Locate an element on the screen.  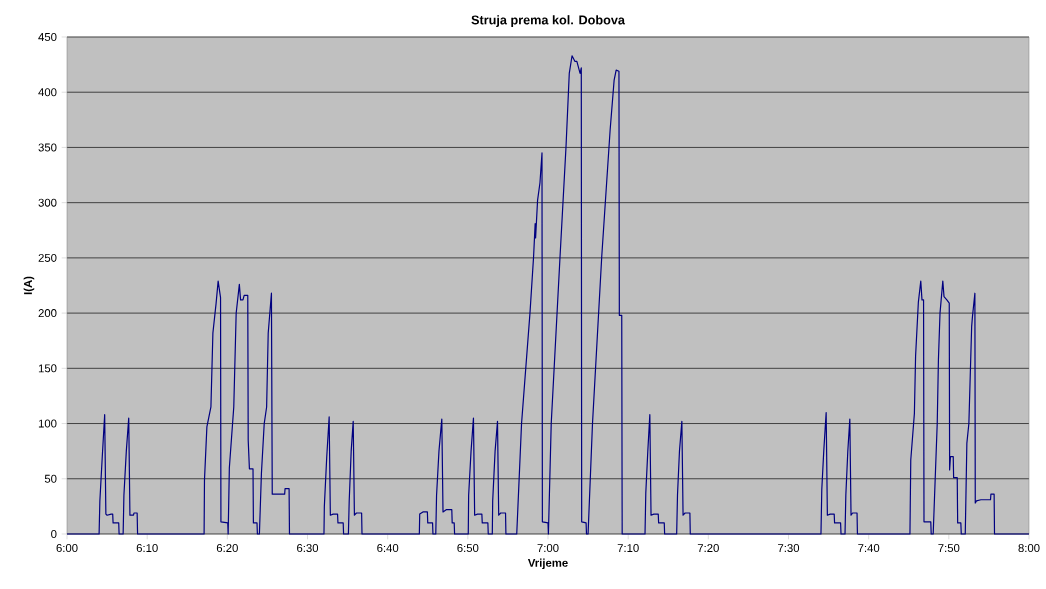
x-tick-label: 7:40 is located at coordinates (869, 548).